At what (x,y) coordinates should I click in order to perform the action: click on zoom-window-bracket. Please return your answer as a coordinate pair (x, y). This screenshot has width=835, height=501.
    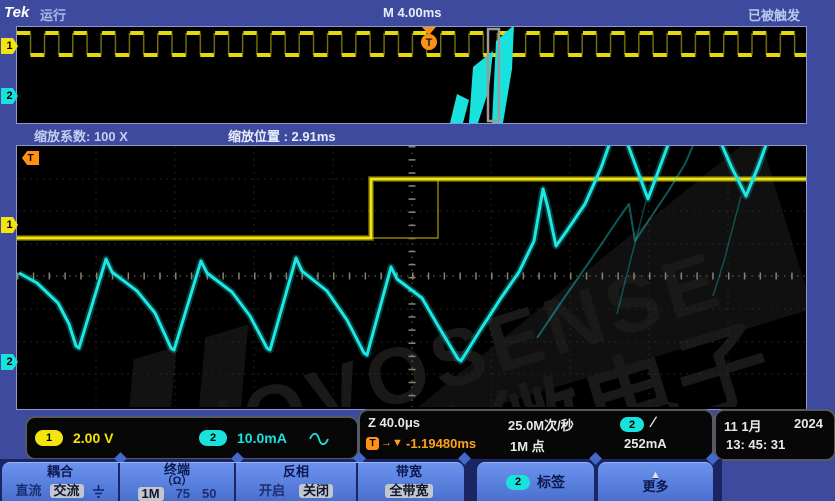
    Looking at the image, I should click on (493, 75).